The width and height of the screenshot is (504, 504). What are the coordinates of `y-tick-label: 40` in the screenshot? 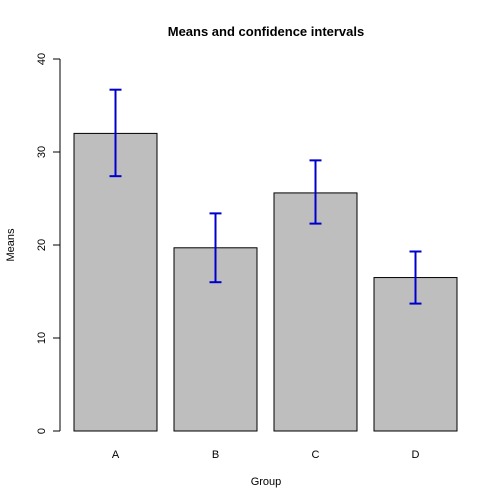 It's located at (42, 59).